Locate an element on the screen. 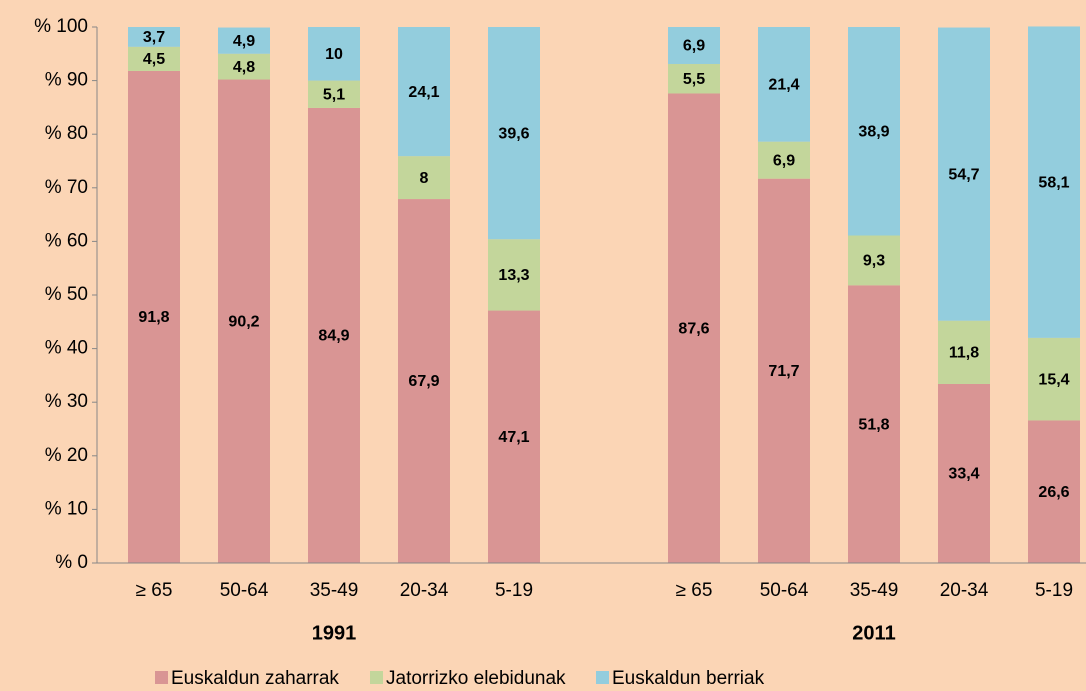 This screenshot has height=691, width=1086. value-label: 3,7 is located at coordinates (154, 37).